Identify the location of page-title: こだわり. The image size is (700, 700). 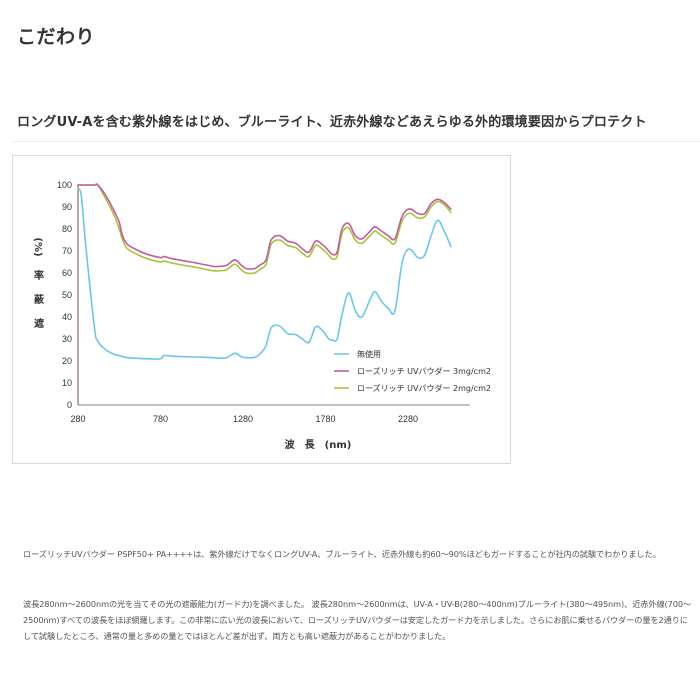
(56, 37).